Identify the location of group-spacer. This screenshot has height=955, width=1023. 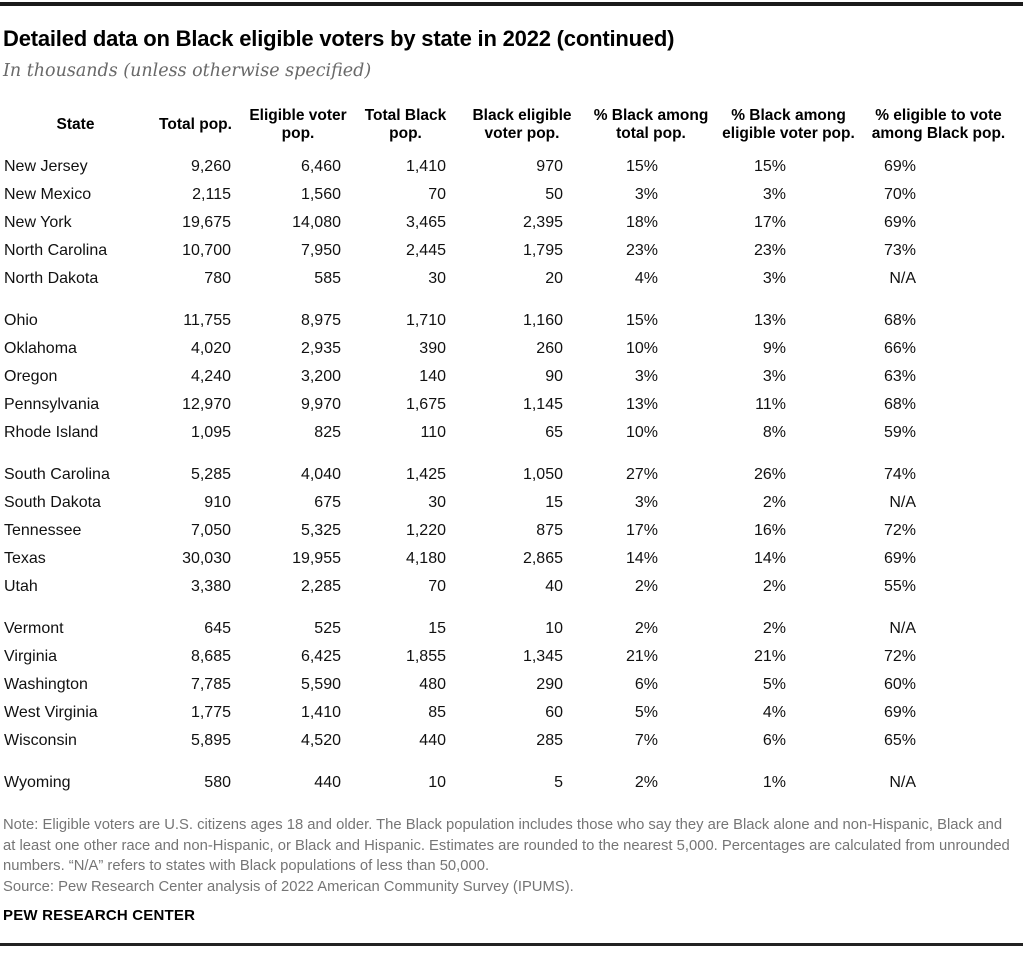
(509, 608).